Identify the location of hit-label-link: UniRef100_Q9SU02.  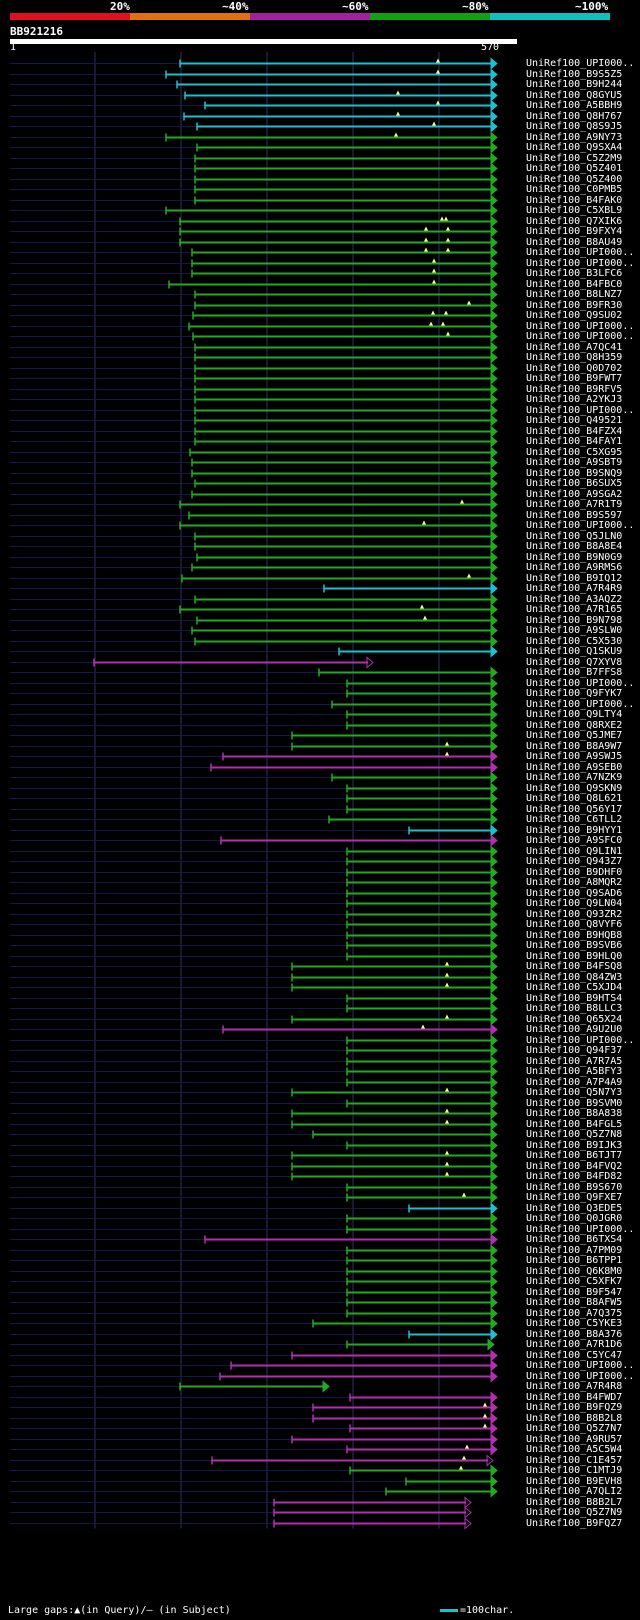
(574, 315).